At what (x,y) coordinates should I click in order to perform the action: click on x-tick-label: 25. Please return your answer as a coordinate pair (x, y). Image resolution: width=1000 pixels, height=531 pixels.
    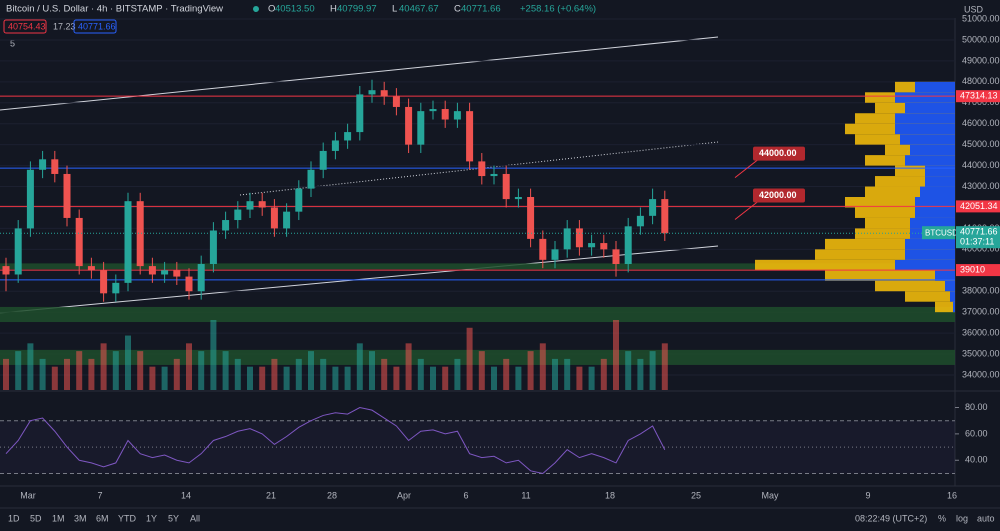
    Looking at the image, I should click on (696, 495).